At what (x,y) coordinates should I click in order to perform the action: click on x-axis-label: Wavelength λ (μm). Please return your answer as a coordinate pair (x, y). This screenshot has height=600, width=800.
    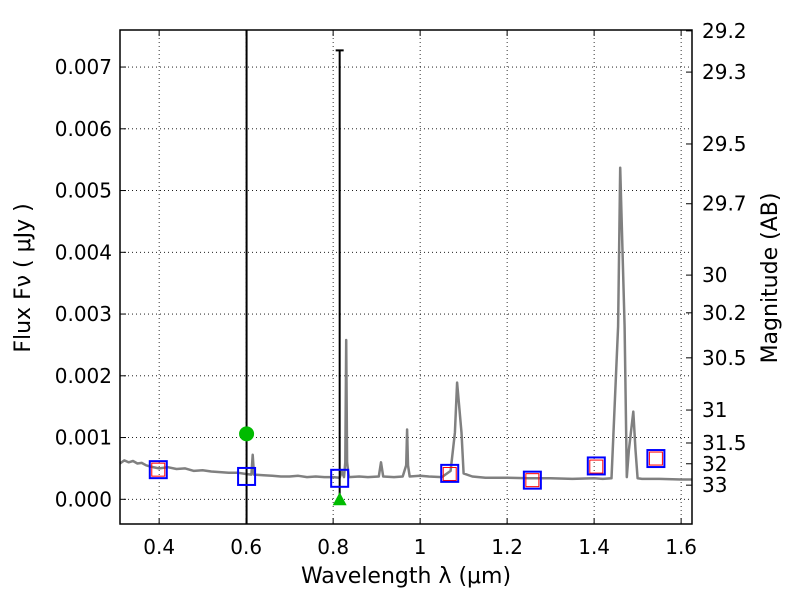
    Looking at the image, I should click on (406, 576).